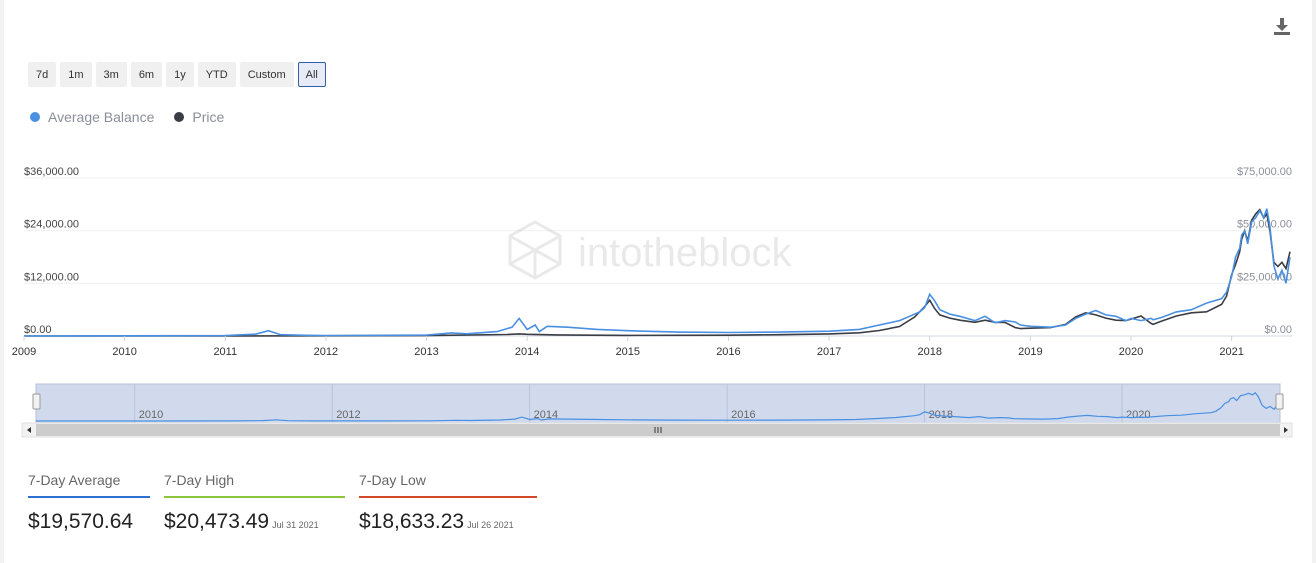  I want to click on scroll-left-arrow-icon, so click(29, 430).